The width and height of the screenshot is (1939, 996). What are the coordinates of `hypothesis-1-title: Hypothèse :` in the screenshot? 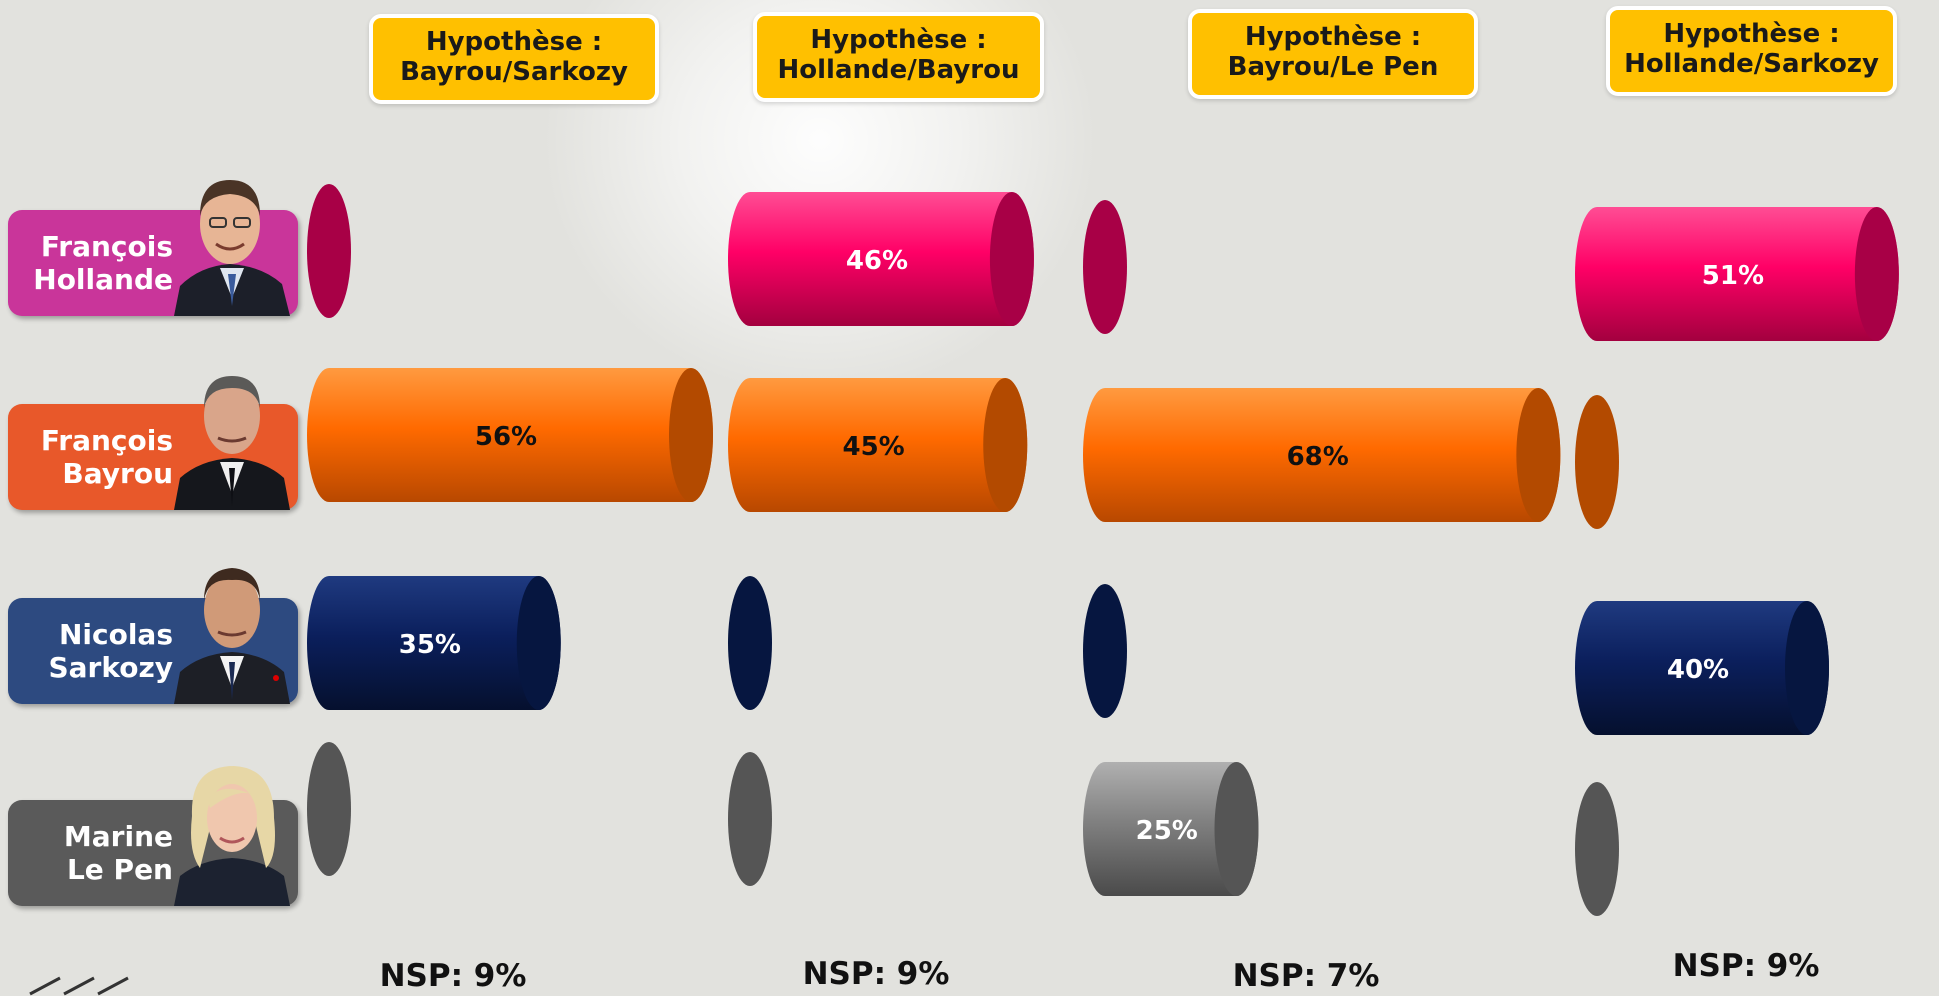 It's located at (514, 42).